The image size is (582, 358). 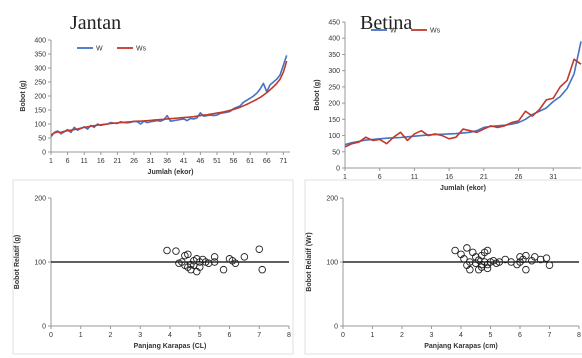 I want to click on betina-scatter-xtick-label: 2, so click(x=402, y=335).